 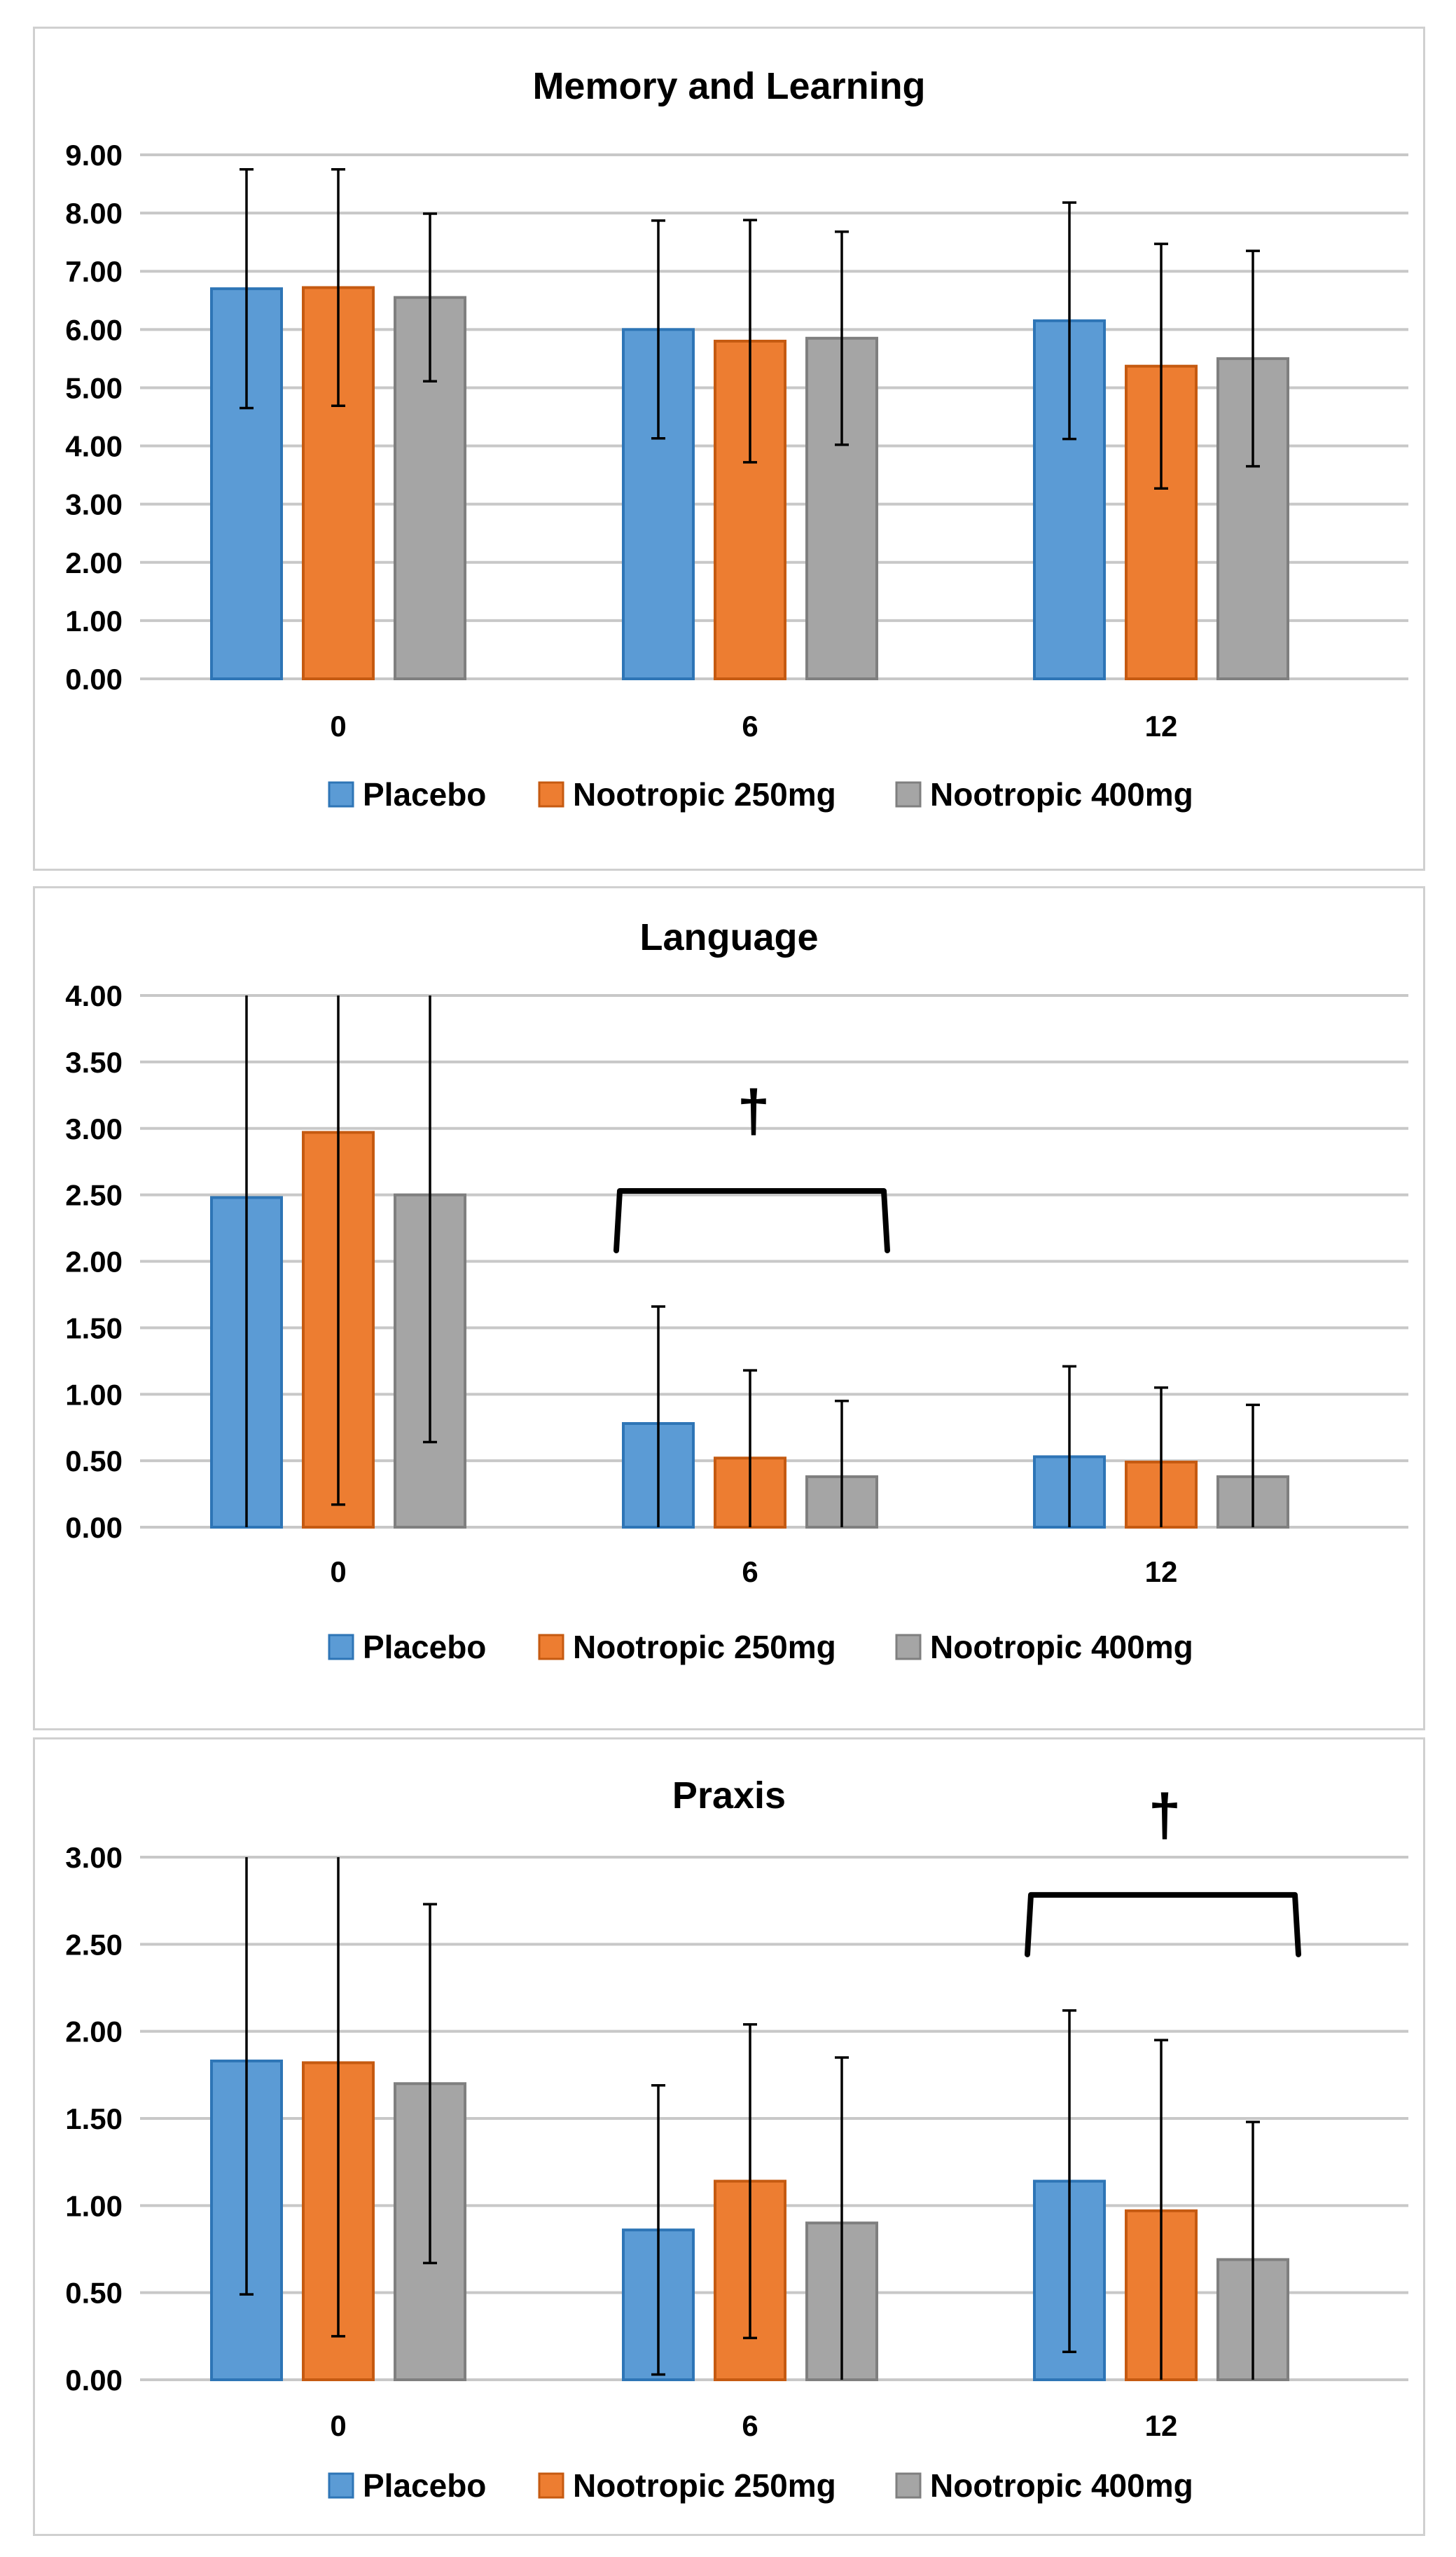 What do you see at coordinates (94, 213) in the screenshot?
I see `y-tick-label: 8.00` at bounding box center [94, 213].